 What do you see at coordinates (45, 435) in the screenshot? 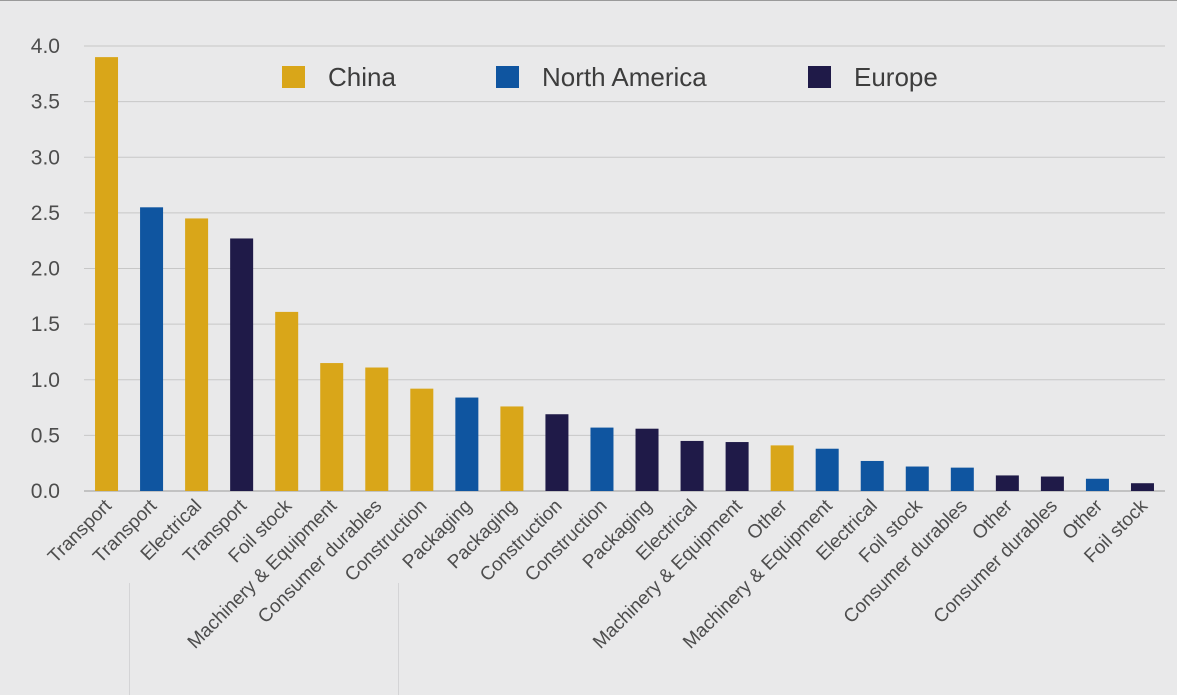
I see `y-tick-label: 0.5` at bounding box center [45, 435].